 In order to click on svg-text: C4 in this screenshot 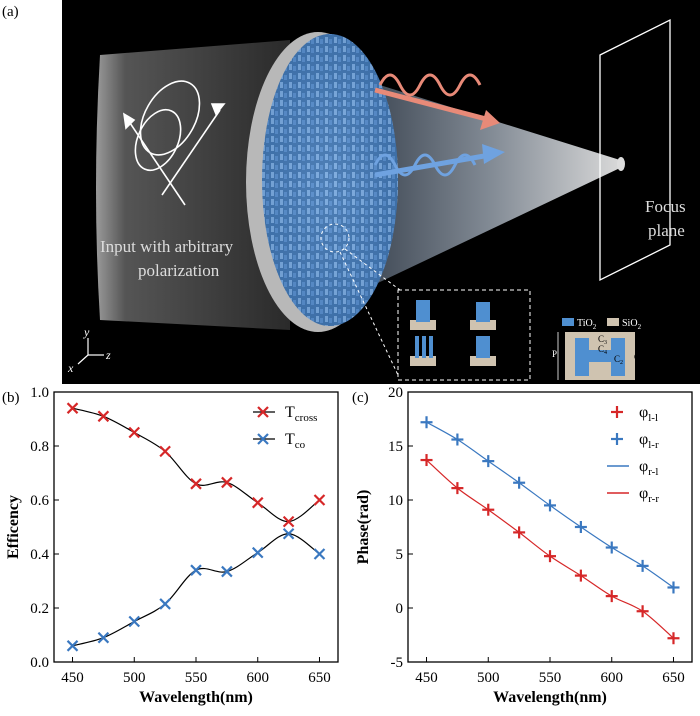, I will do `click(602, 350)`.